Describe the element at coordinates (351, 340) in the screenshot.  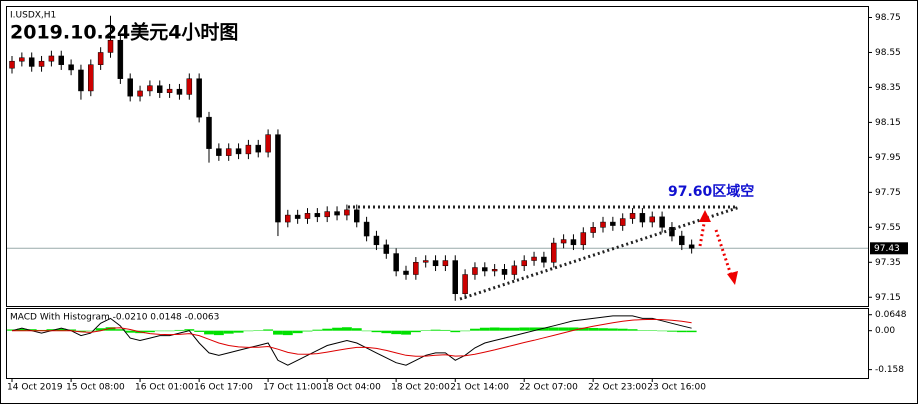
I see `macd-line` at that location.